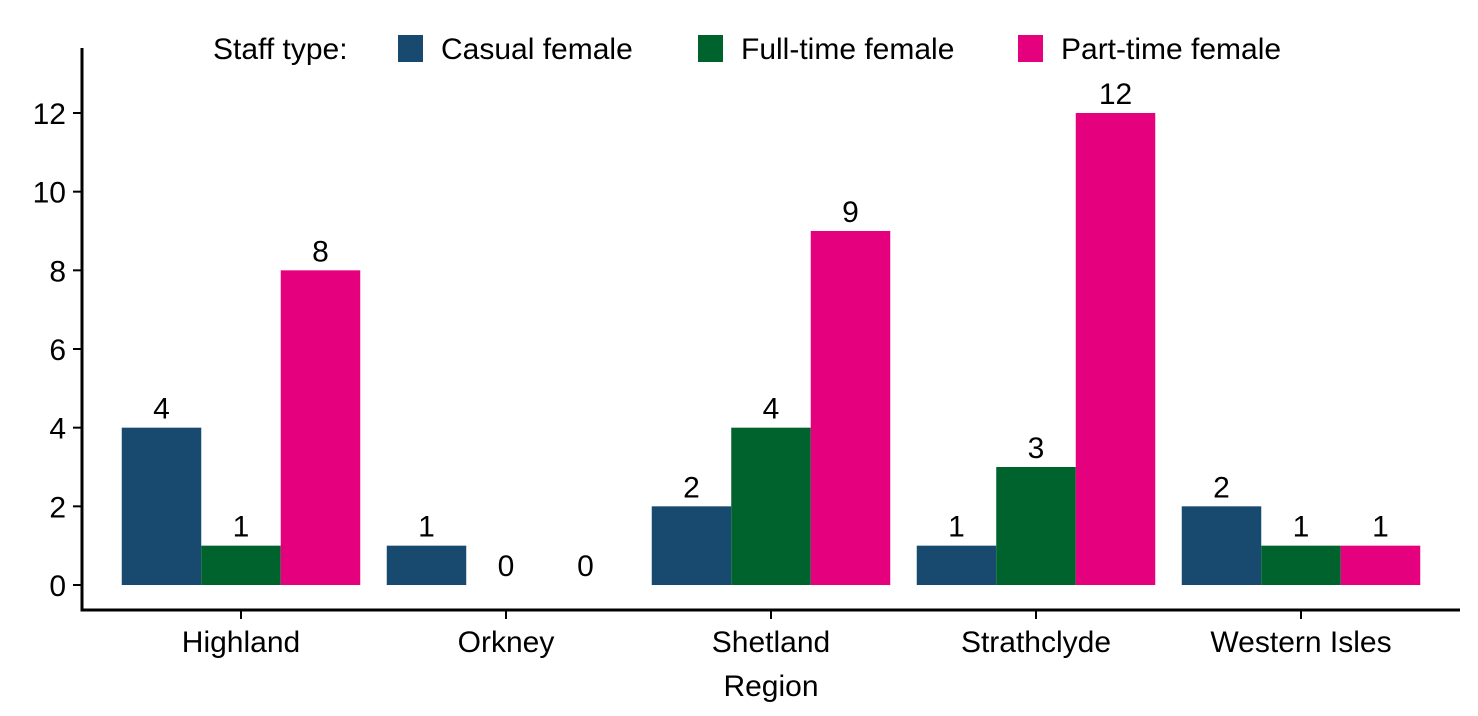 This screenshot has height=716, width=1478. I want to click on y-tick-label: 2, so click(57, 507).